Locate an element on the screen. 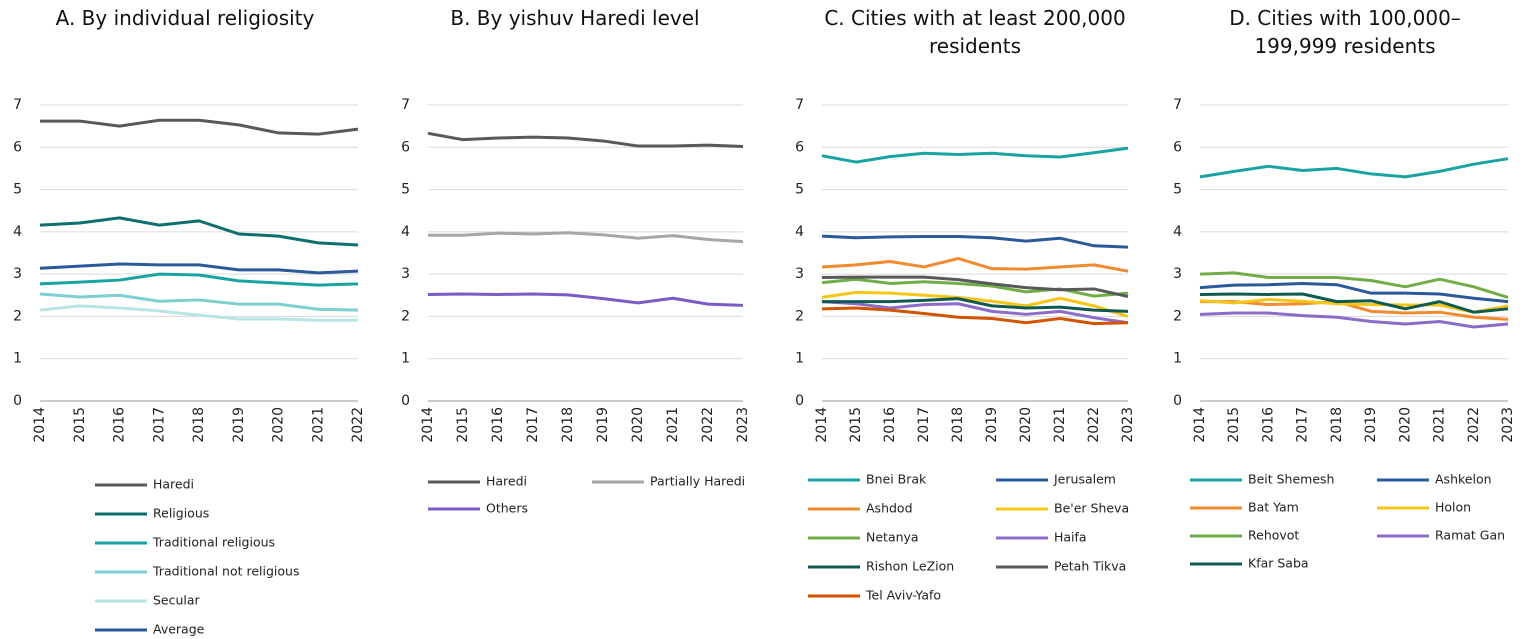  legend-label: Holon is located at coordinates (1453, 507).